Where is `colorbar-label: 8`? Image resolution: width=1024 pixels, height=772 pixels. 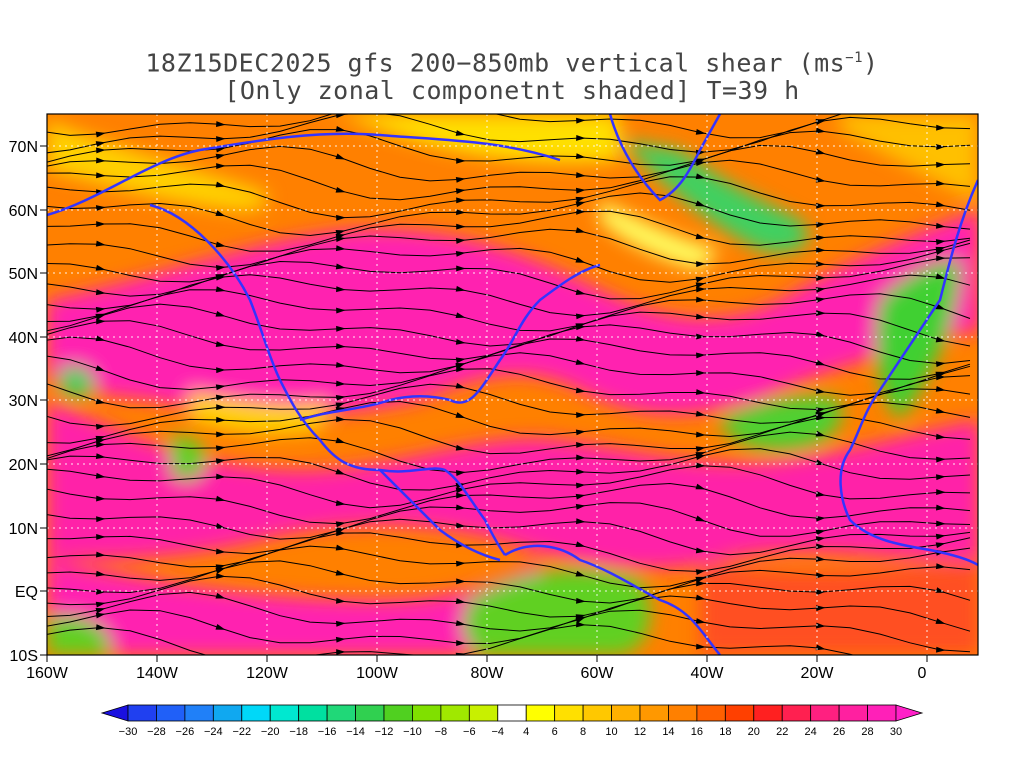 colorbar-label: 8 is located at coordinates (583, 732).